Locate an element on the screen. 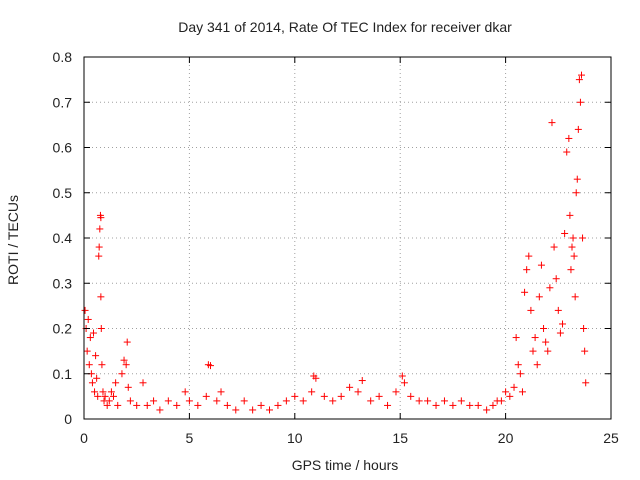 The image size is (640, 480). x-tick-label: 15 is located at coordinates (400, 438).